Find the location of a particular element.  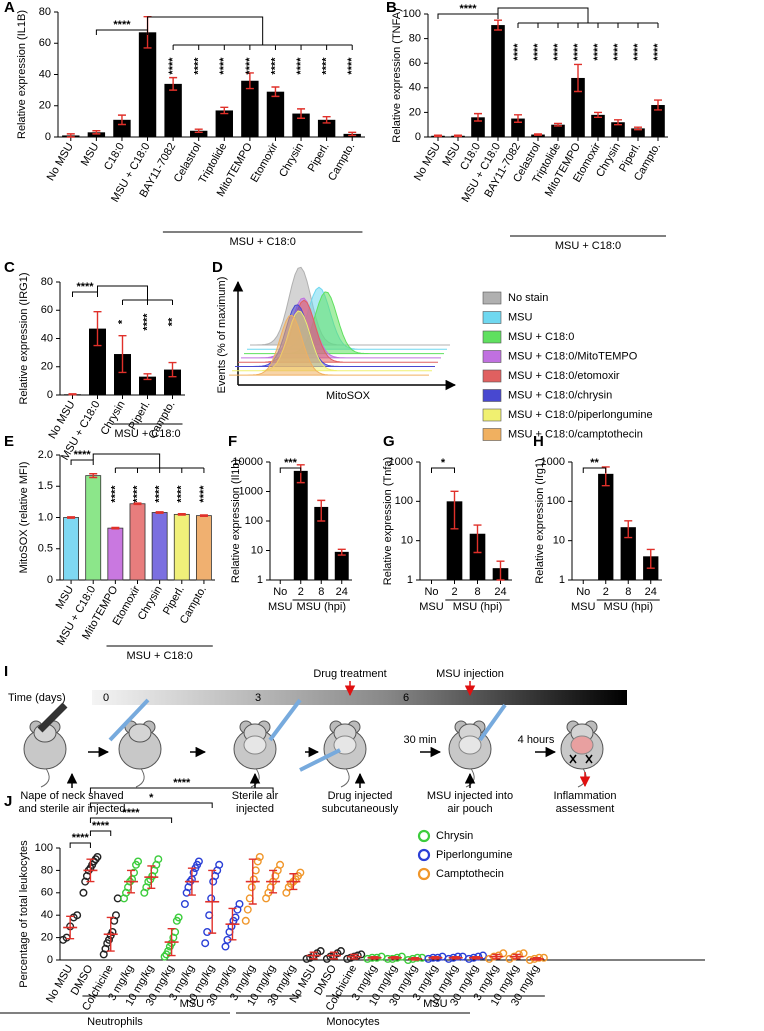

y-tick-label: 0.5 is located at coordinates (45, 549).